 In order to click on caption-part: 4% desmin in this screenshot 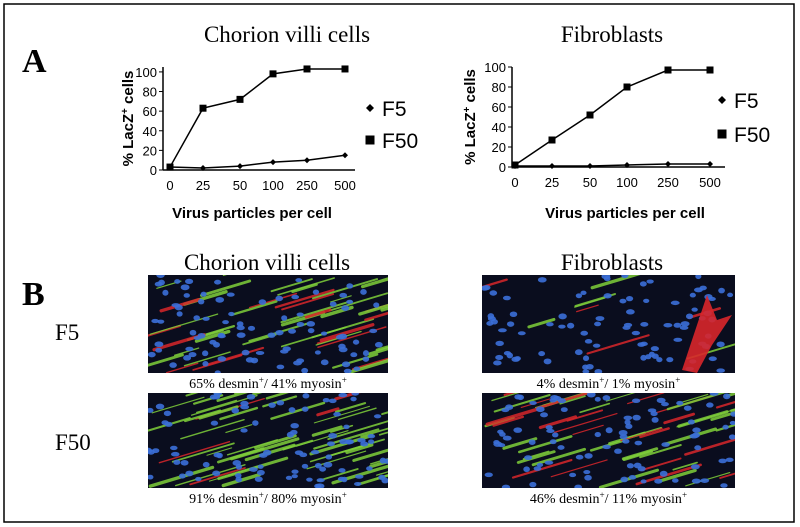, I will do `click(568, 384)`.